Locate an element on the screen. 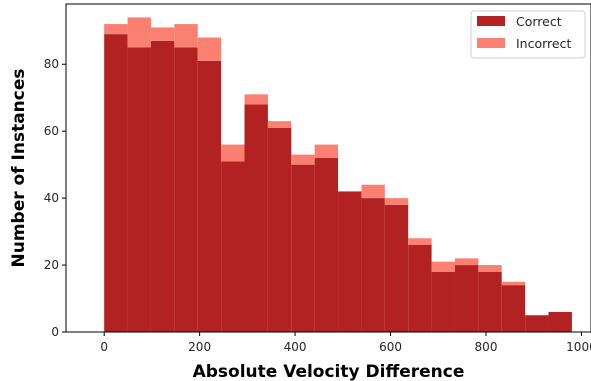  x-tick-label: 400 is located at coordinates (295, 347).